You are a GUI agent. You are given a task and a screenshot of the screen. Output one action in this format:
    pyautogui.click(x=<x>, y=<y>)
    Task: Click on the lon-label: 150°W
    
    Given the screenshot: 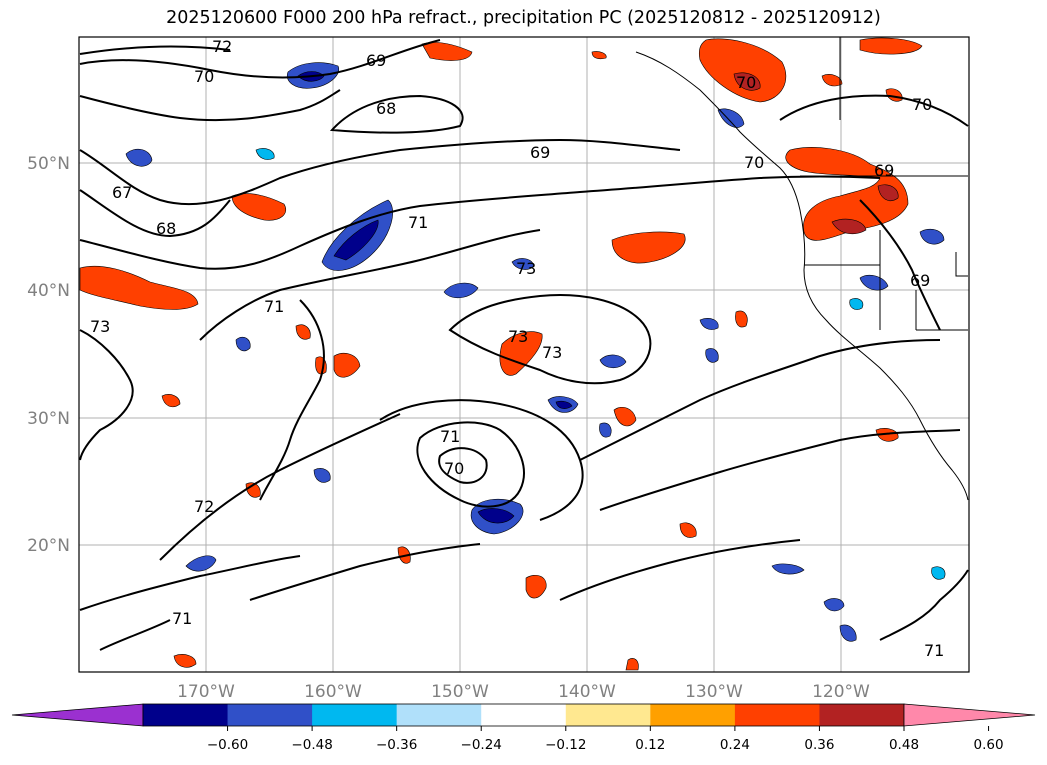 What is the action you would take?
    pyautogui.click(x=460, y=692)
    